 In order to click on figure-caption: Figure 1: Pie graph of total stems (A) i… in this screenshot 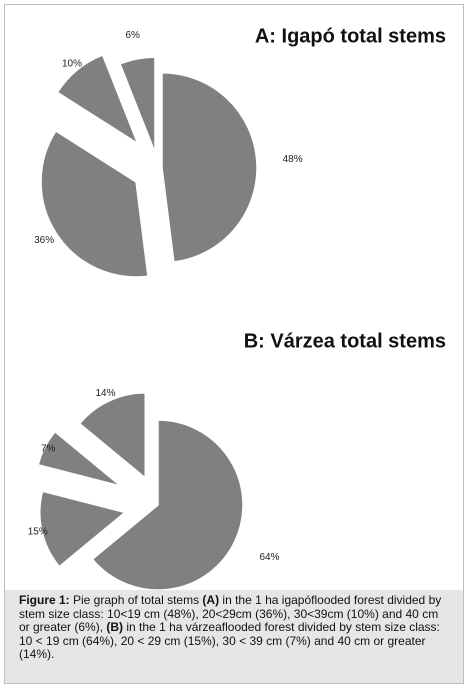, I will do `click(234, 636)`.